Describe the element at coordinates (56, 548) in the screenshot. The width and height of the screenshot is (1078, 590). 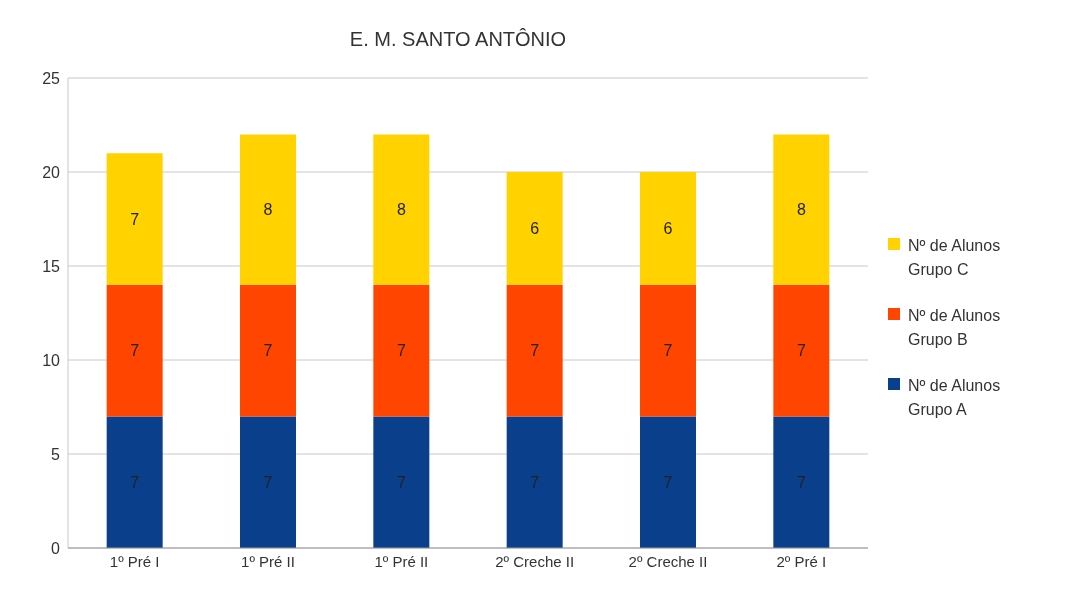
I see `y-tick-label: 0` at that location.